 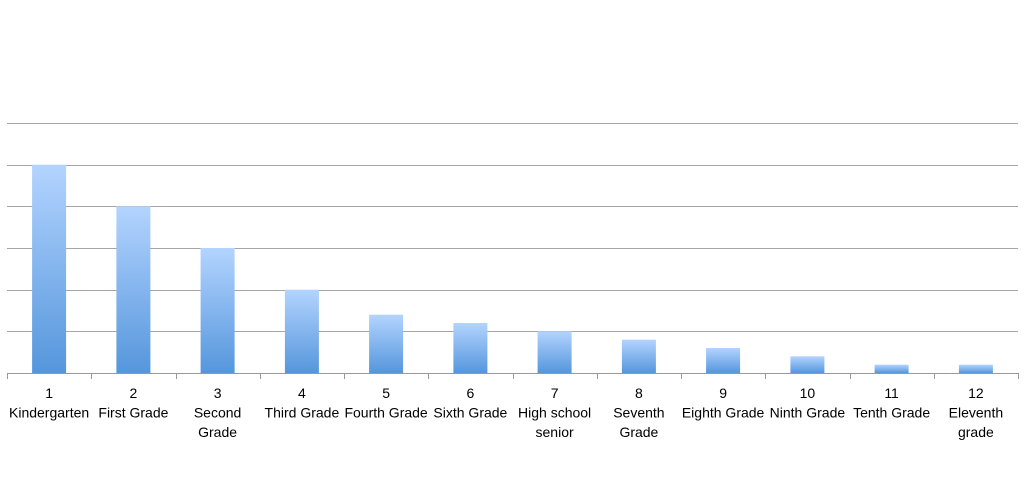 I want to click on x-axis, so click(x=513, y=376).